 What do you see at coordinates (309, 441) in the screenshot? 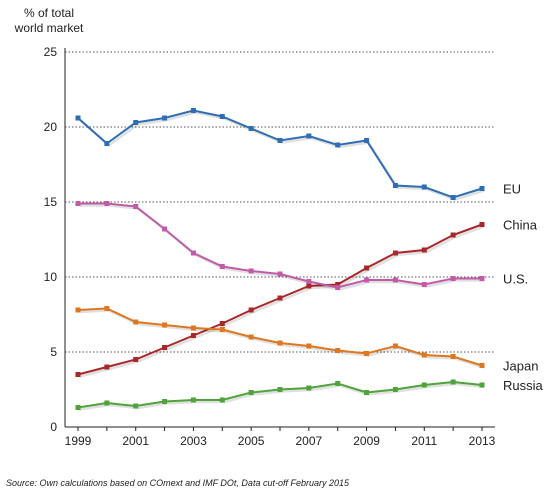
I see `x-tick-label: 2007` at bounding box center [309, 441].